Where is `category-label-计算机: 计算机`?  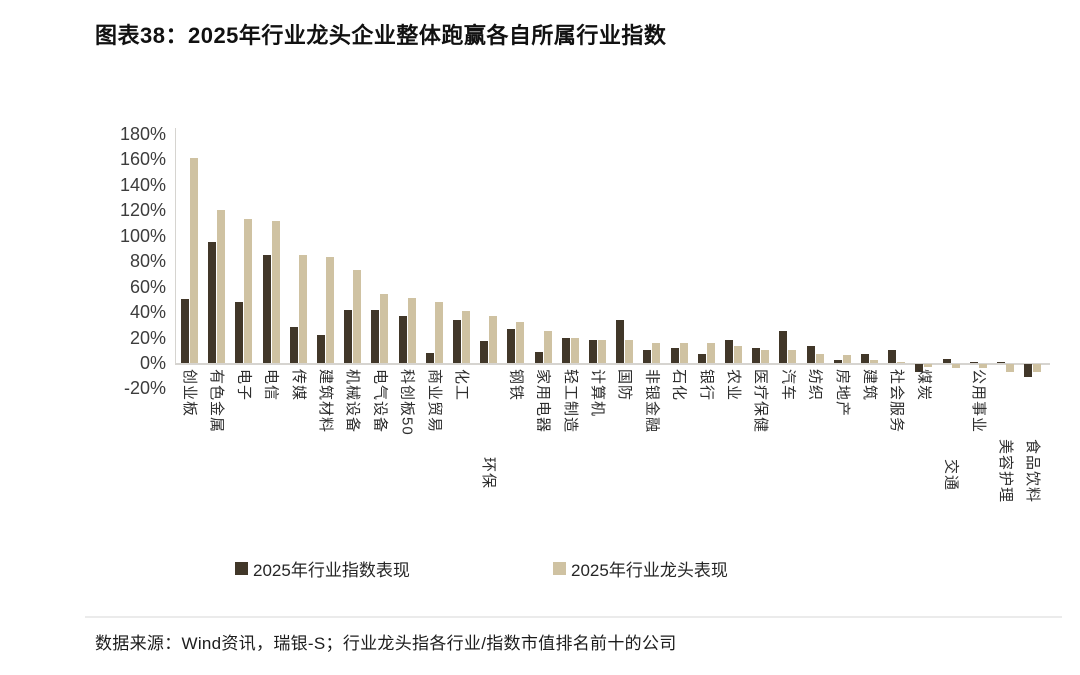
category-label-计算机: 计算机 is located at coordinates (597, 393).